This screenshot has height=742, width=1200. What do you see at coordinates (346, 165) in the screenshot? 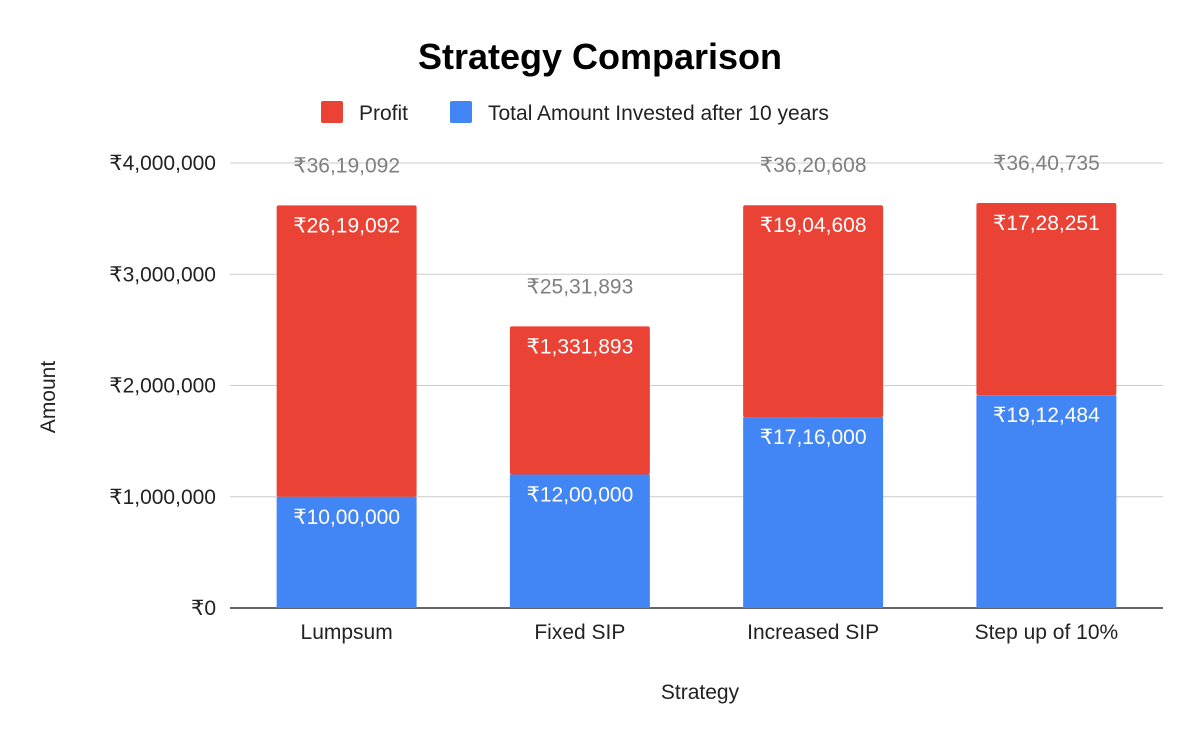
I see `data-label-total: ₹36,19,092` at bounding box center [346, 165].